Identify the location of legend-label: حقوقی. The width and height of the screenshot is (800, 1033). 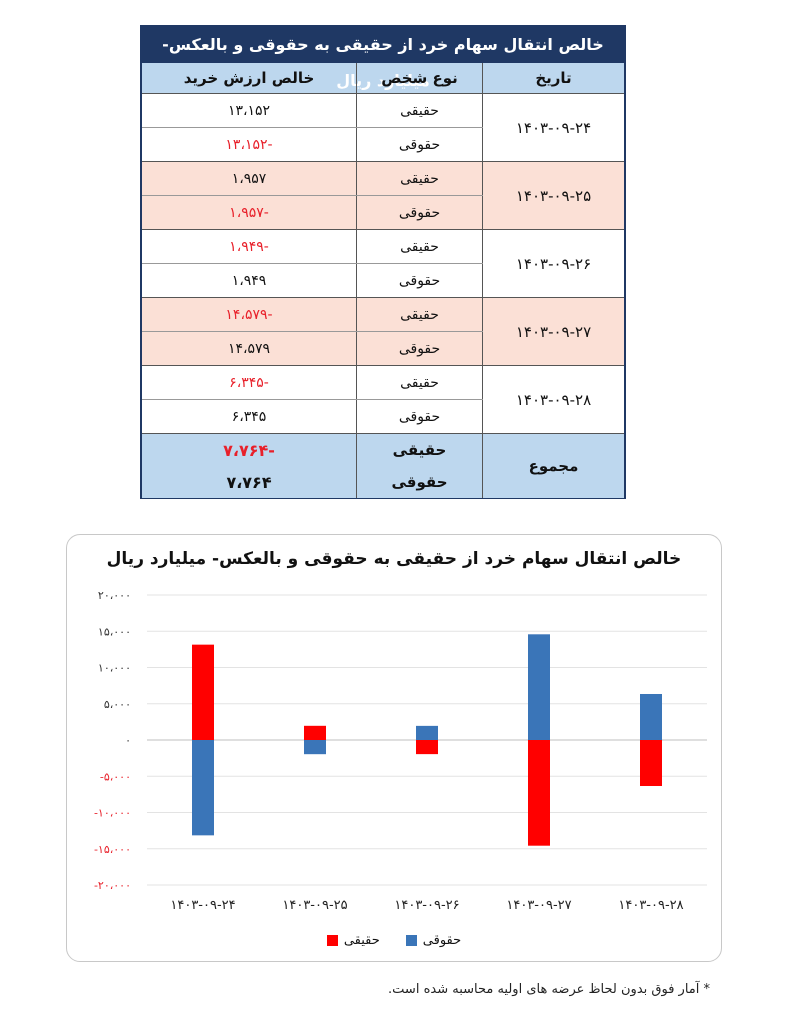
(442, 940).